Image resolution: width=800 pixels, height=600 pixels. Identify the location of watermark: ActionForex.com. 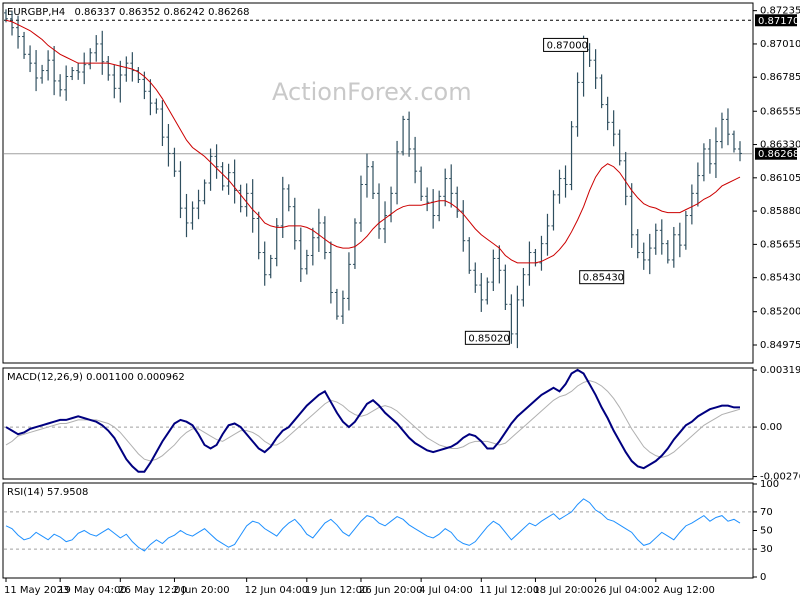
(372, 92).